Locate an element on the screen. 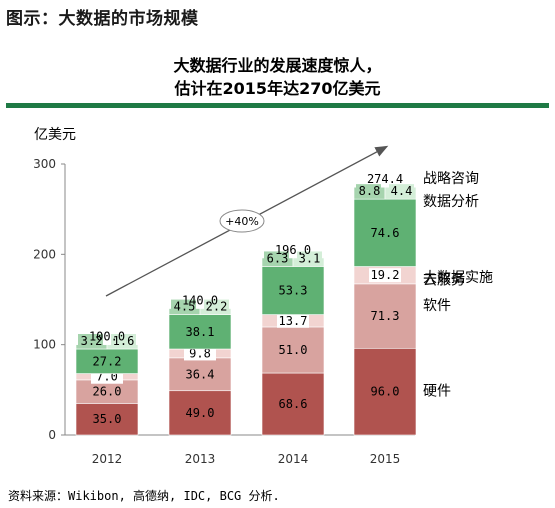 The height and width of the screenshot is (508, 555). bar-total-label: 100.0 is located at coordinates (107, 337).